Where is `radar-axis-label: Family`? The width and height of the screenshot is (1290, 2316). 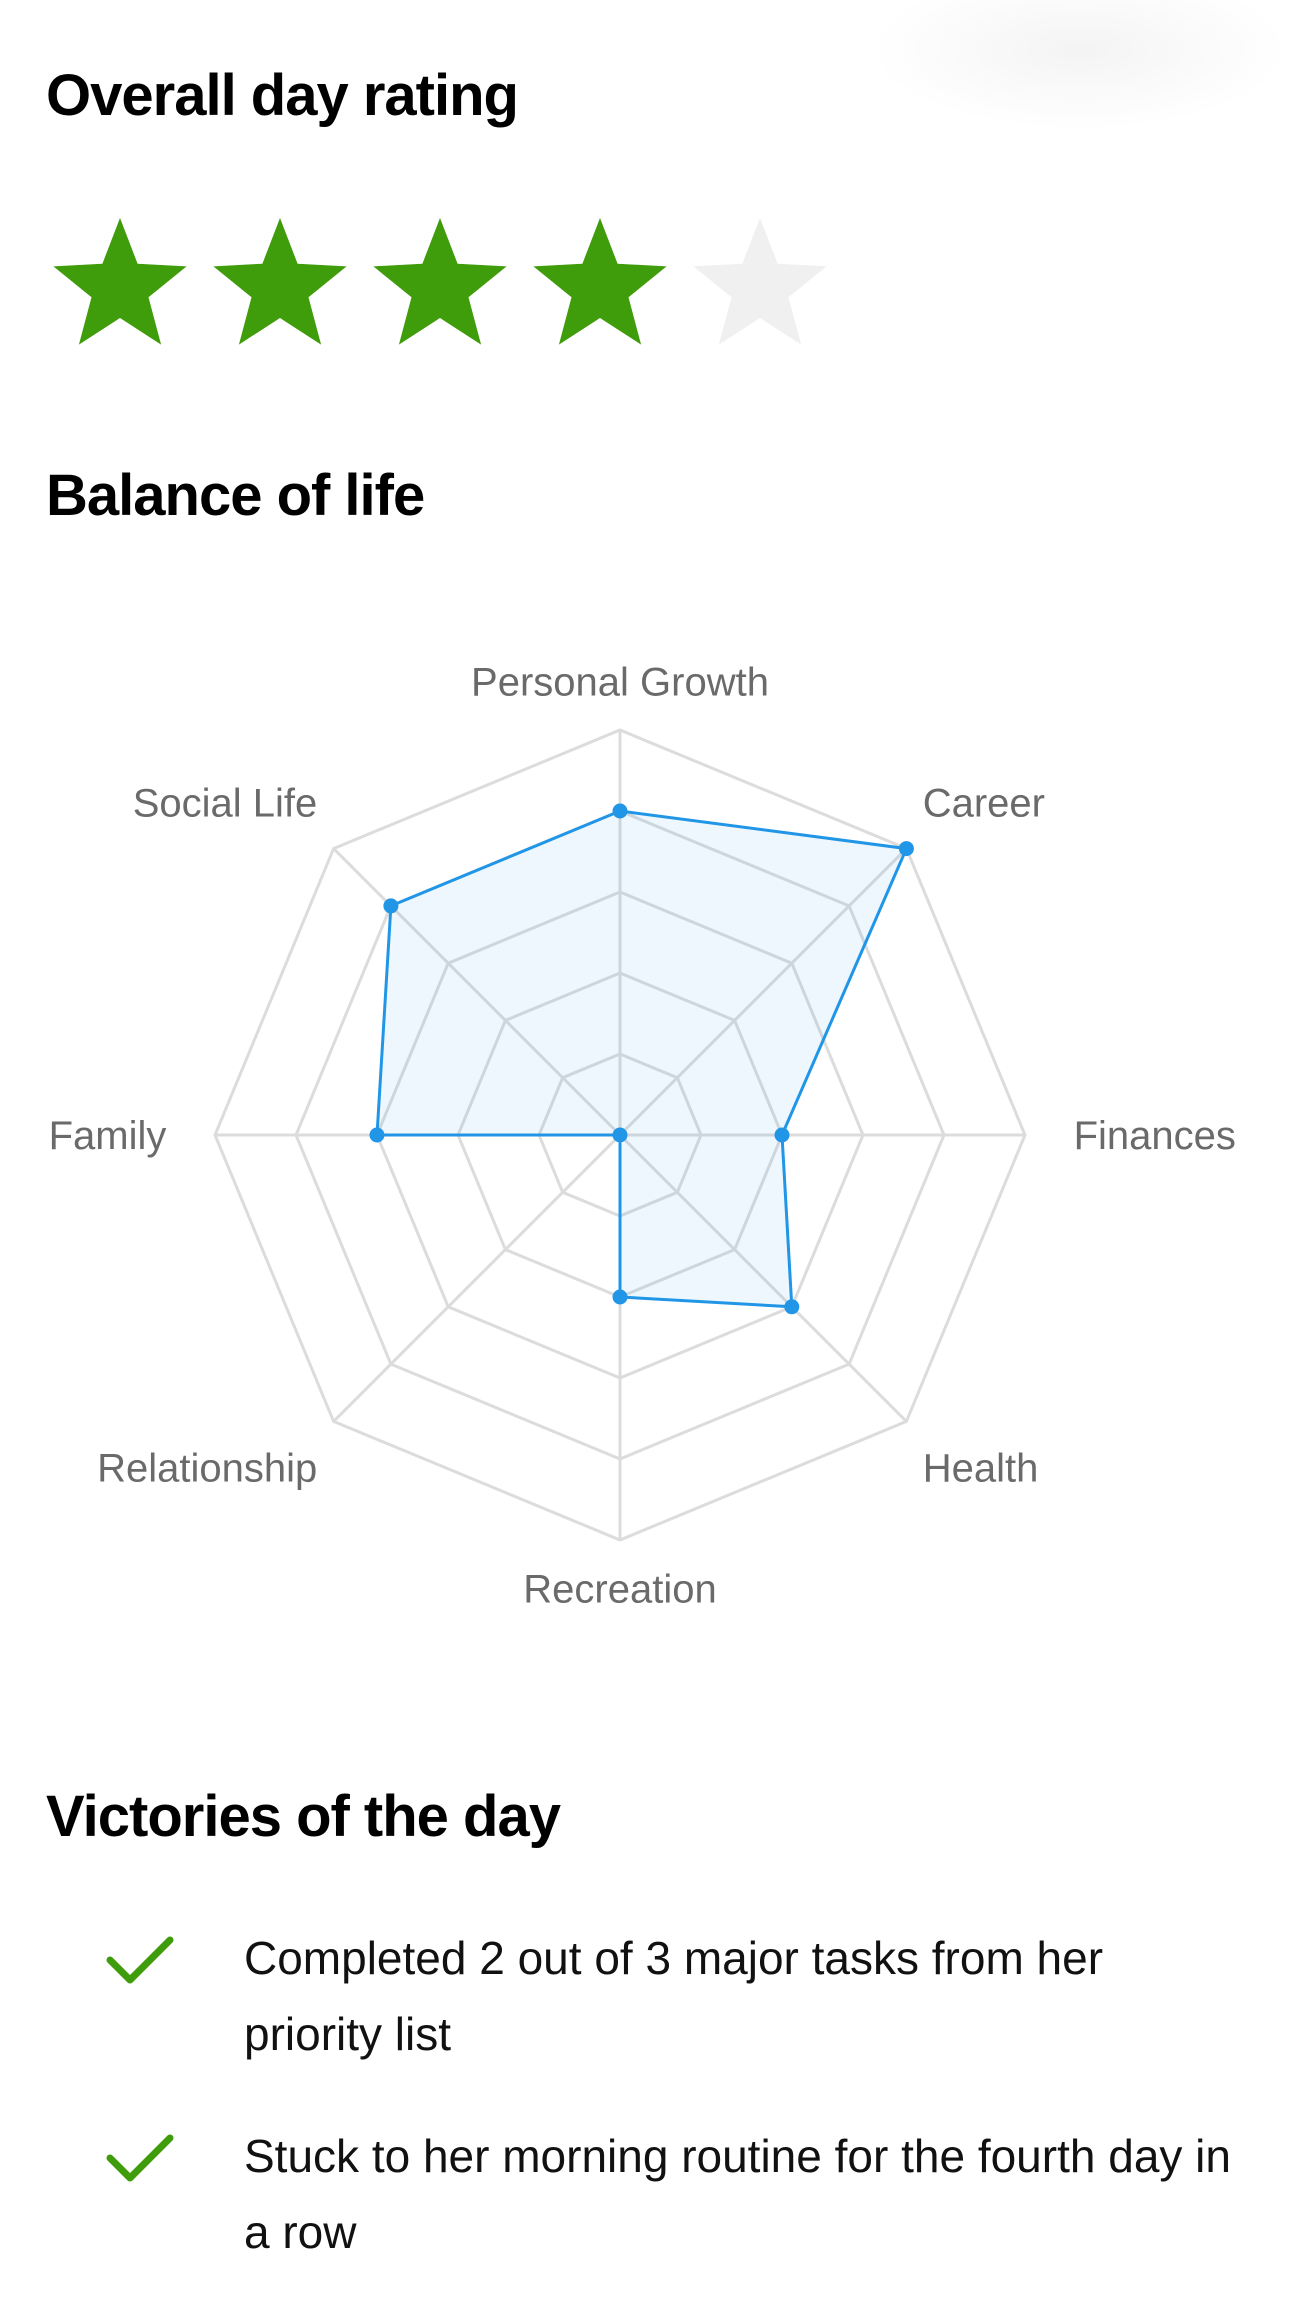
radar-axis-label: Family is located at coordinates (108, 1136).